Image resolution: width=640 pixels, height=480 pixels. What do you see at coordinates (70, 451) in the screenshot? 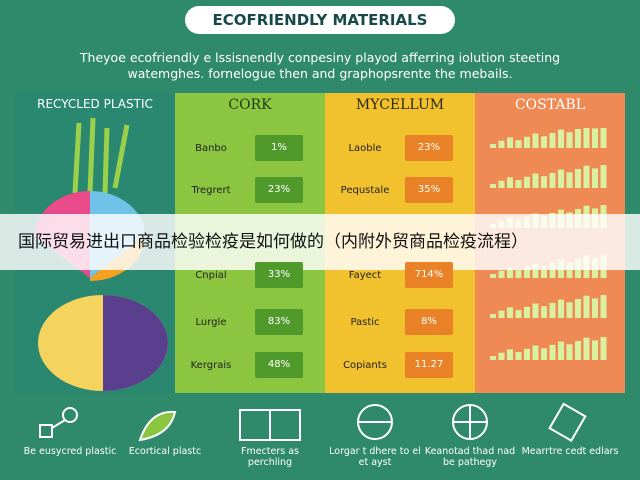
I see `icon-label: Be eusycred plastic` at bounding box center [70, 451].